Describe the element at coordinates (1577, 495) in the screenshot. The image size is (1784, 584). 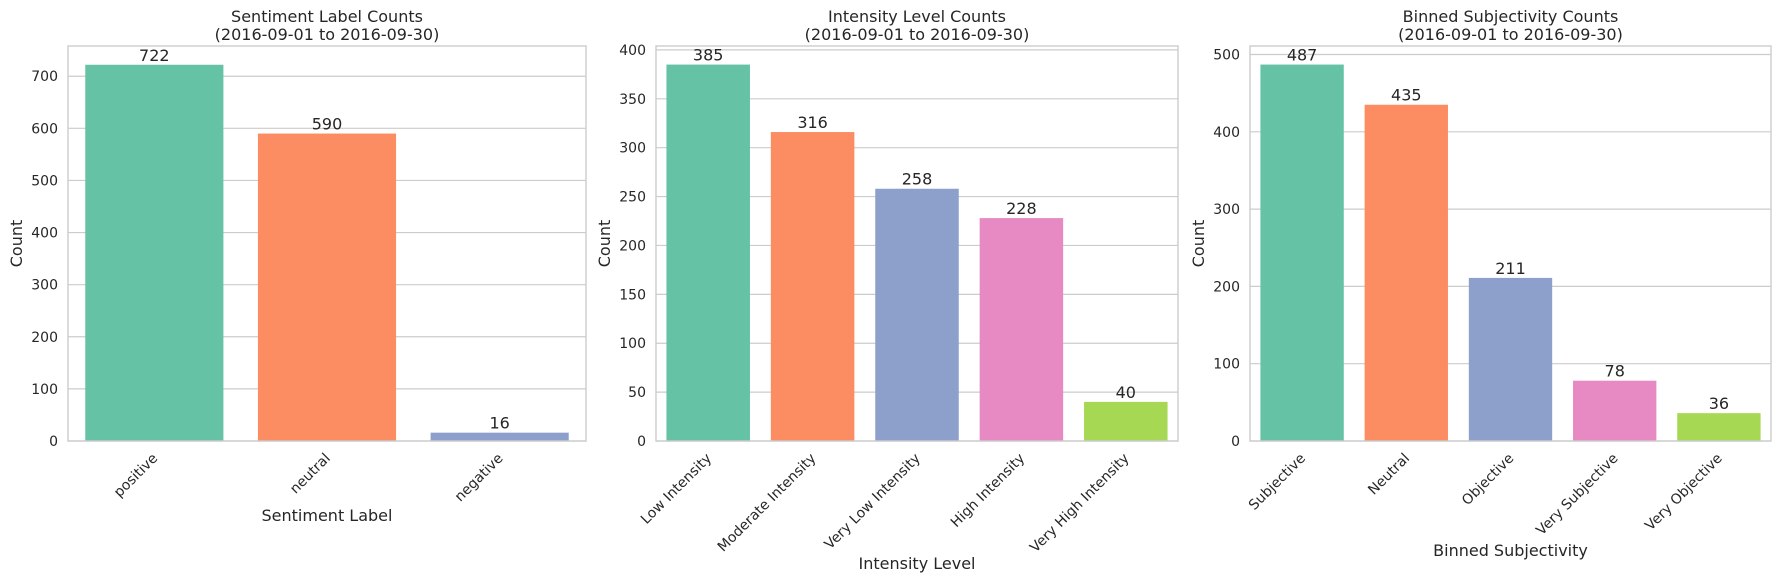
I see `x-tick-label: Very Subjective` at that location.